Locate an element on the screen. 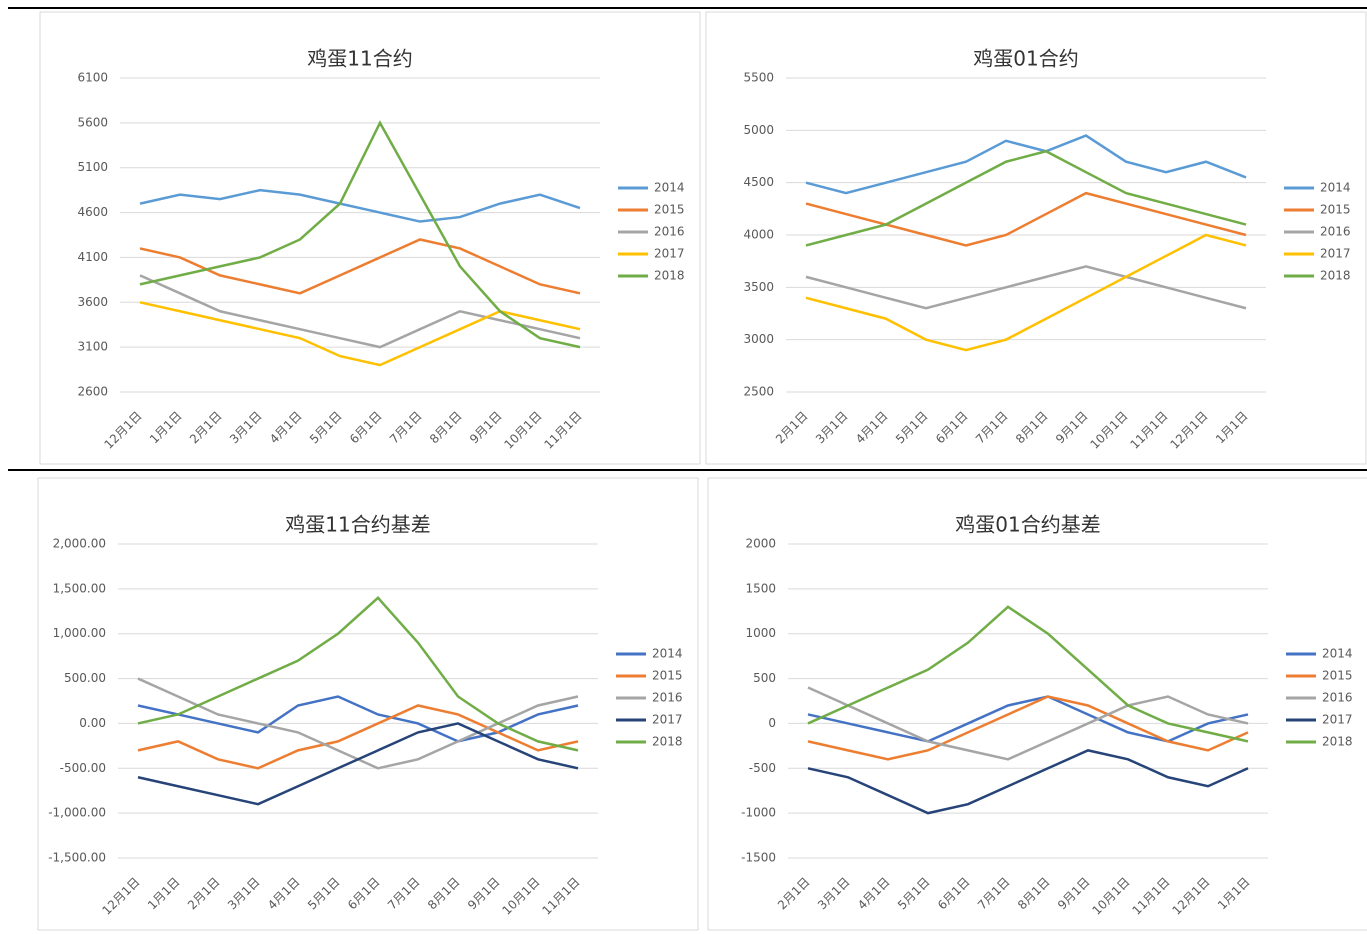 Image resolution: width=1367 pixels, height=934 pixels. y-tick-label: 500.00 is located at coordinates (85, 678).